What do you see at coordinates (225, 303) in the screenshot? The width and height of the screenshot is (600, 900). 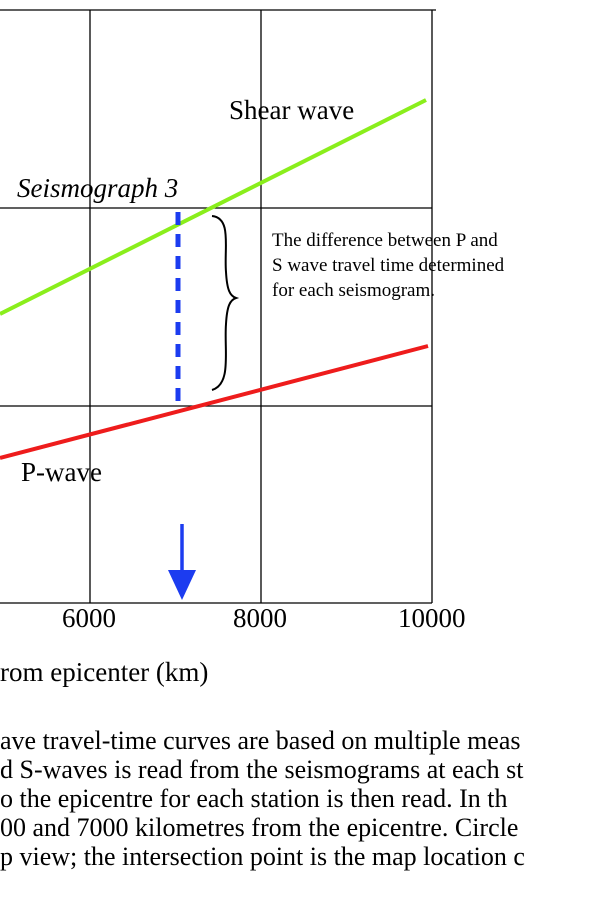 I see `curly-brace-icon` at bounding box center [225, 303].